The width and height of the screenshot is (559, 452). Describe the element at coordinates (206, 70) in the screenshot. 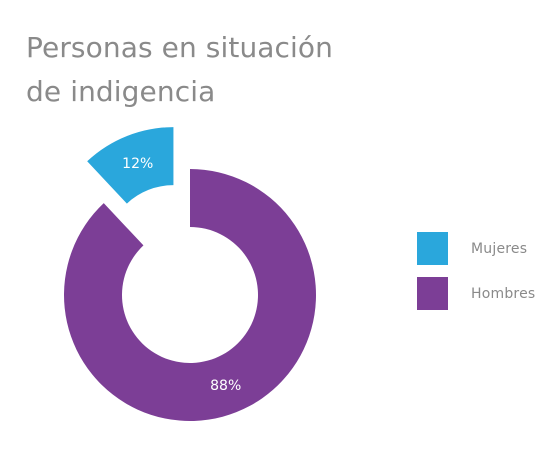

I see `chart-title: Personas en situación de indigencia` at that location.